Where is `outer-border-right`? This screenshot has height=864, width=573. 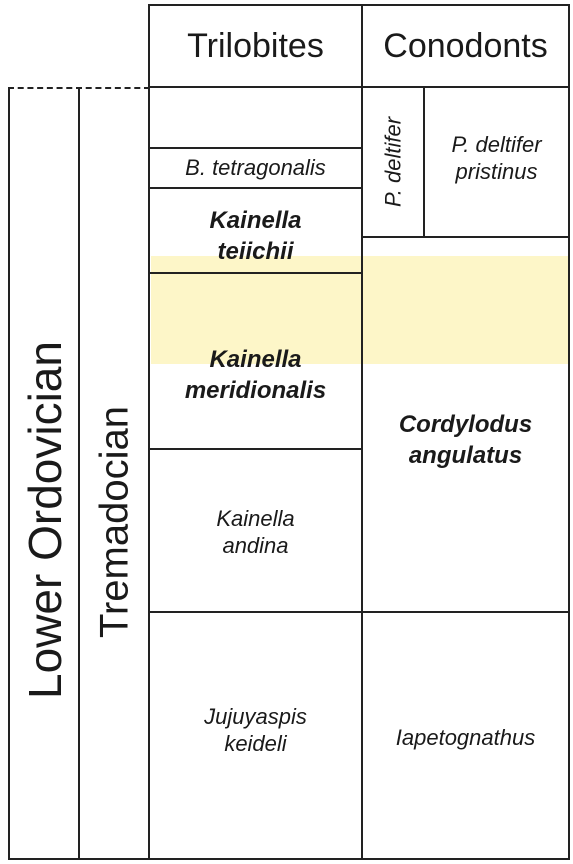 outer-border-right is located at coordinates (569, 432).